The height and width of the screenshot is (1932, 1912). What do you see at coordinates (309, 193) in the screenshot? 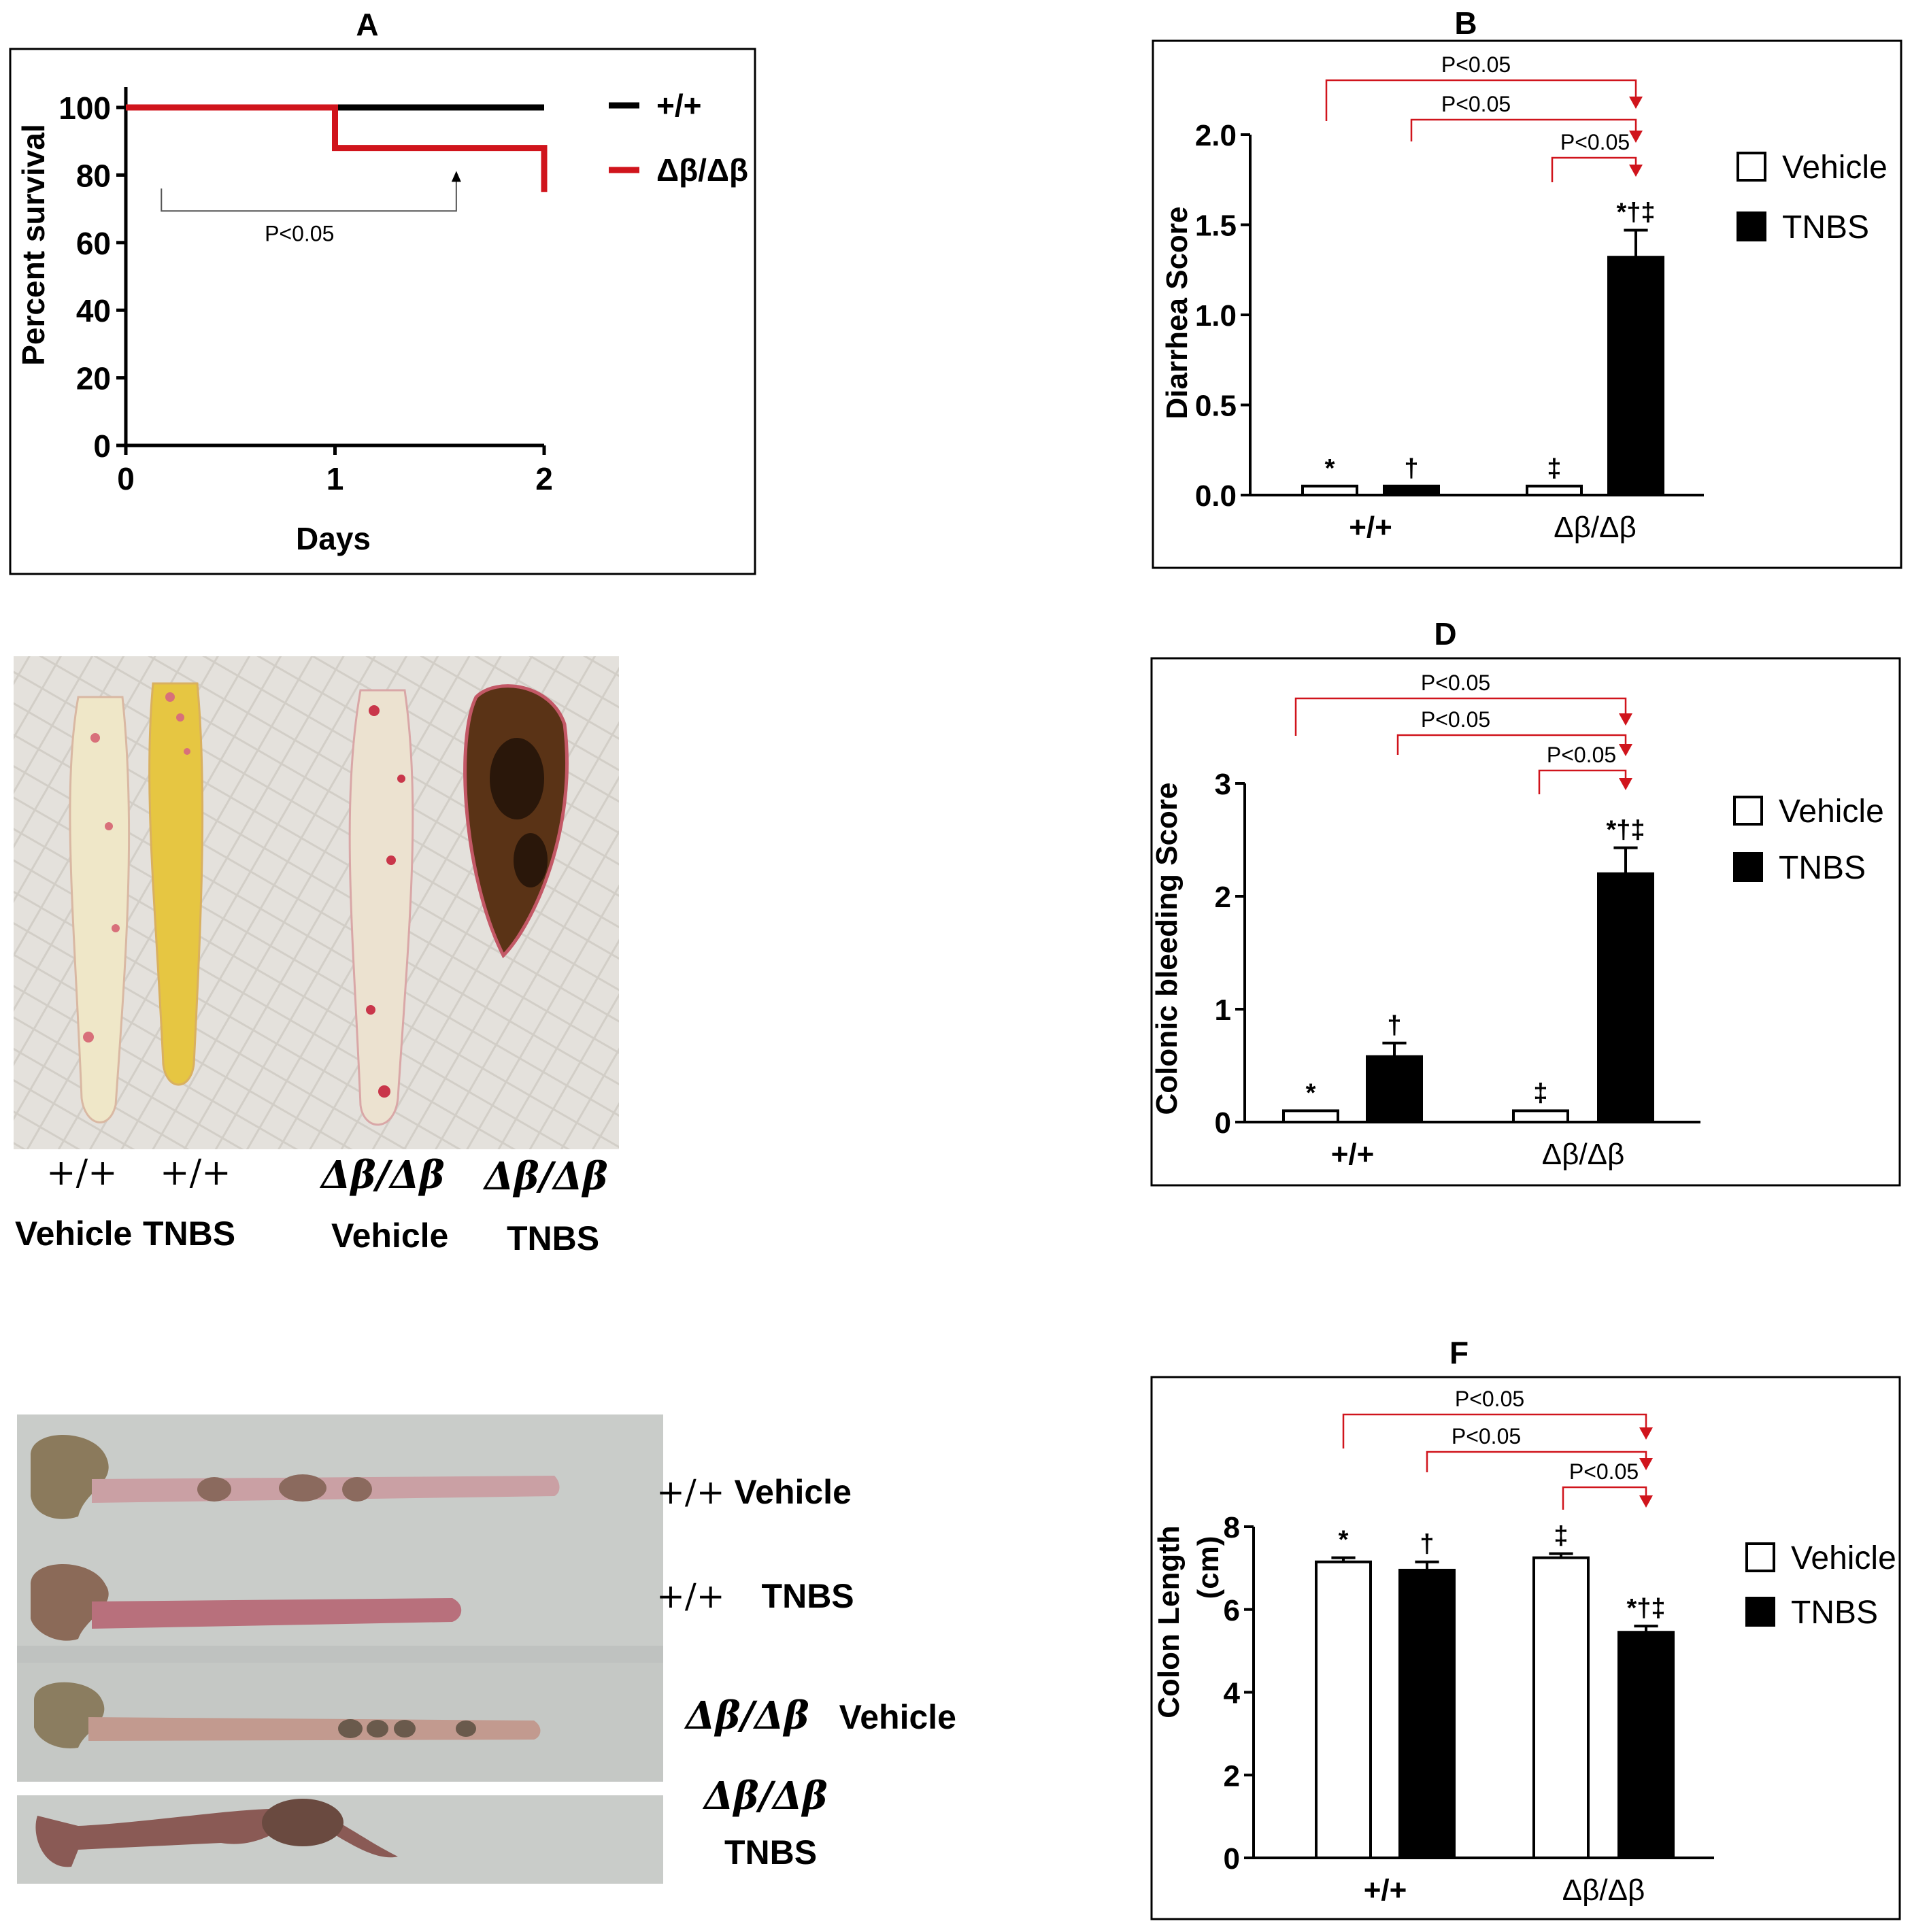
I see `chart-a-annotation-bracket` at bounding box center [309, 193].